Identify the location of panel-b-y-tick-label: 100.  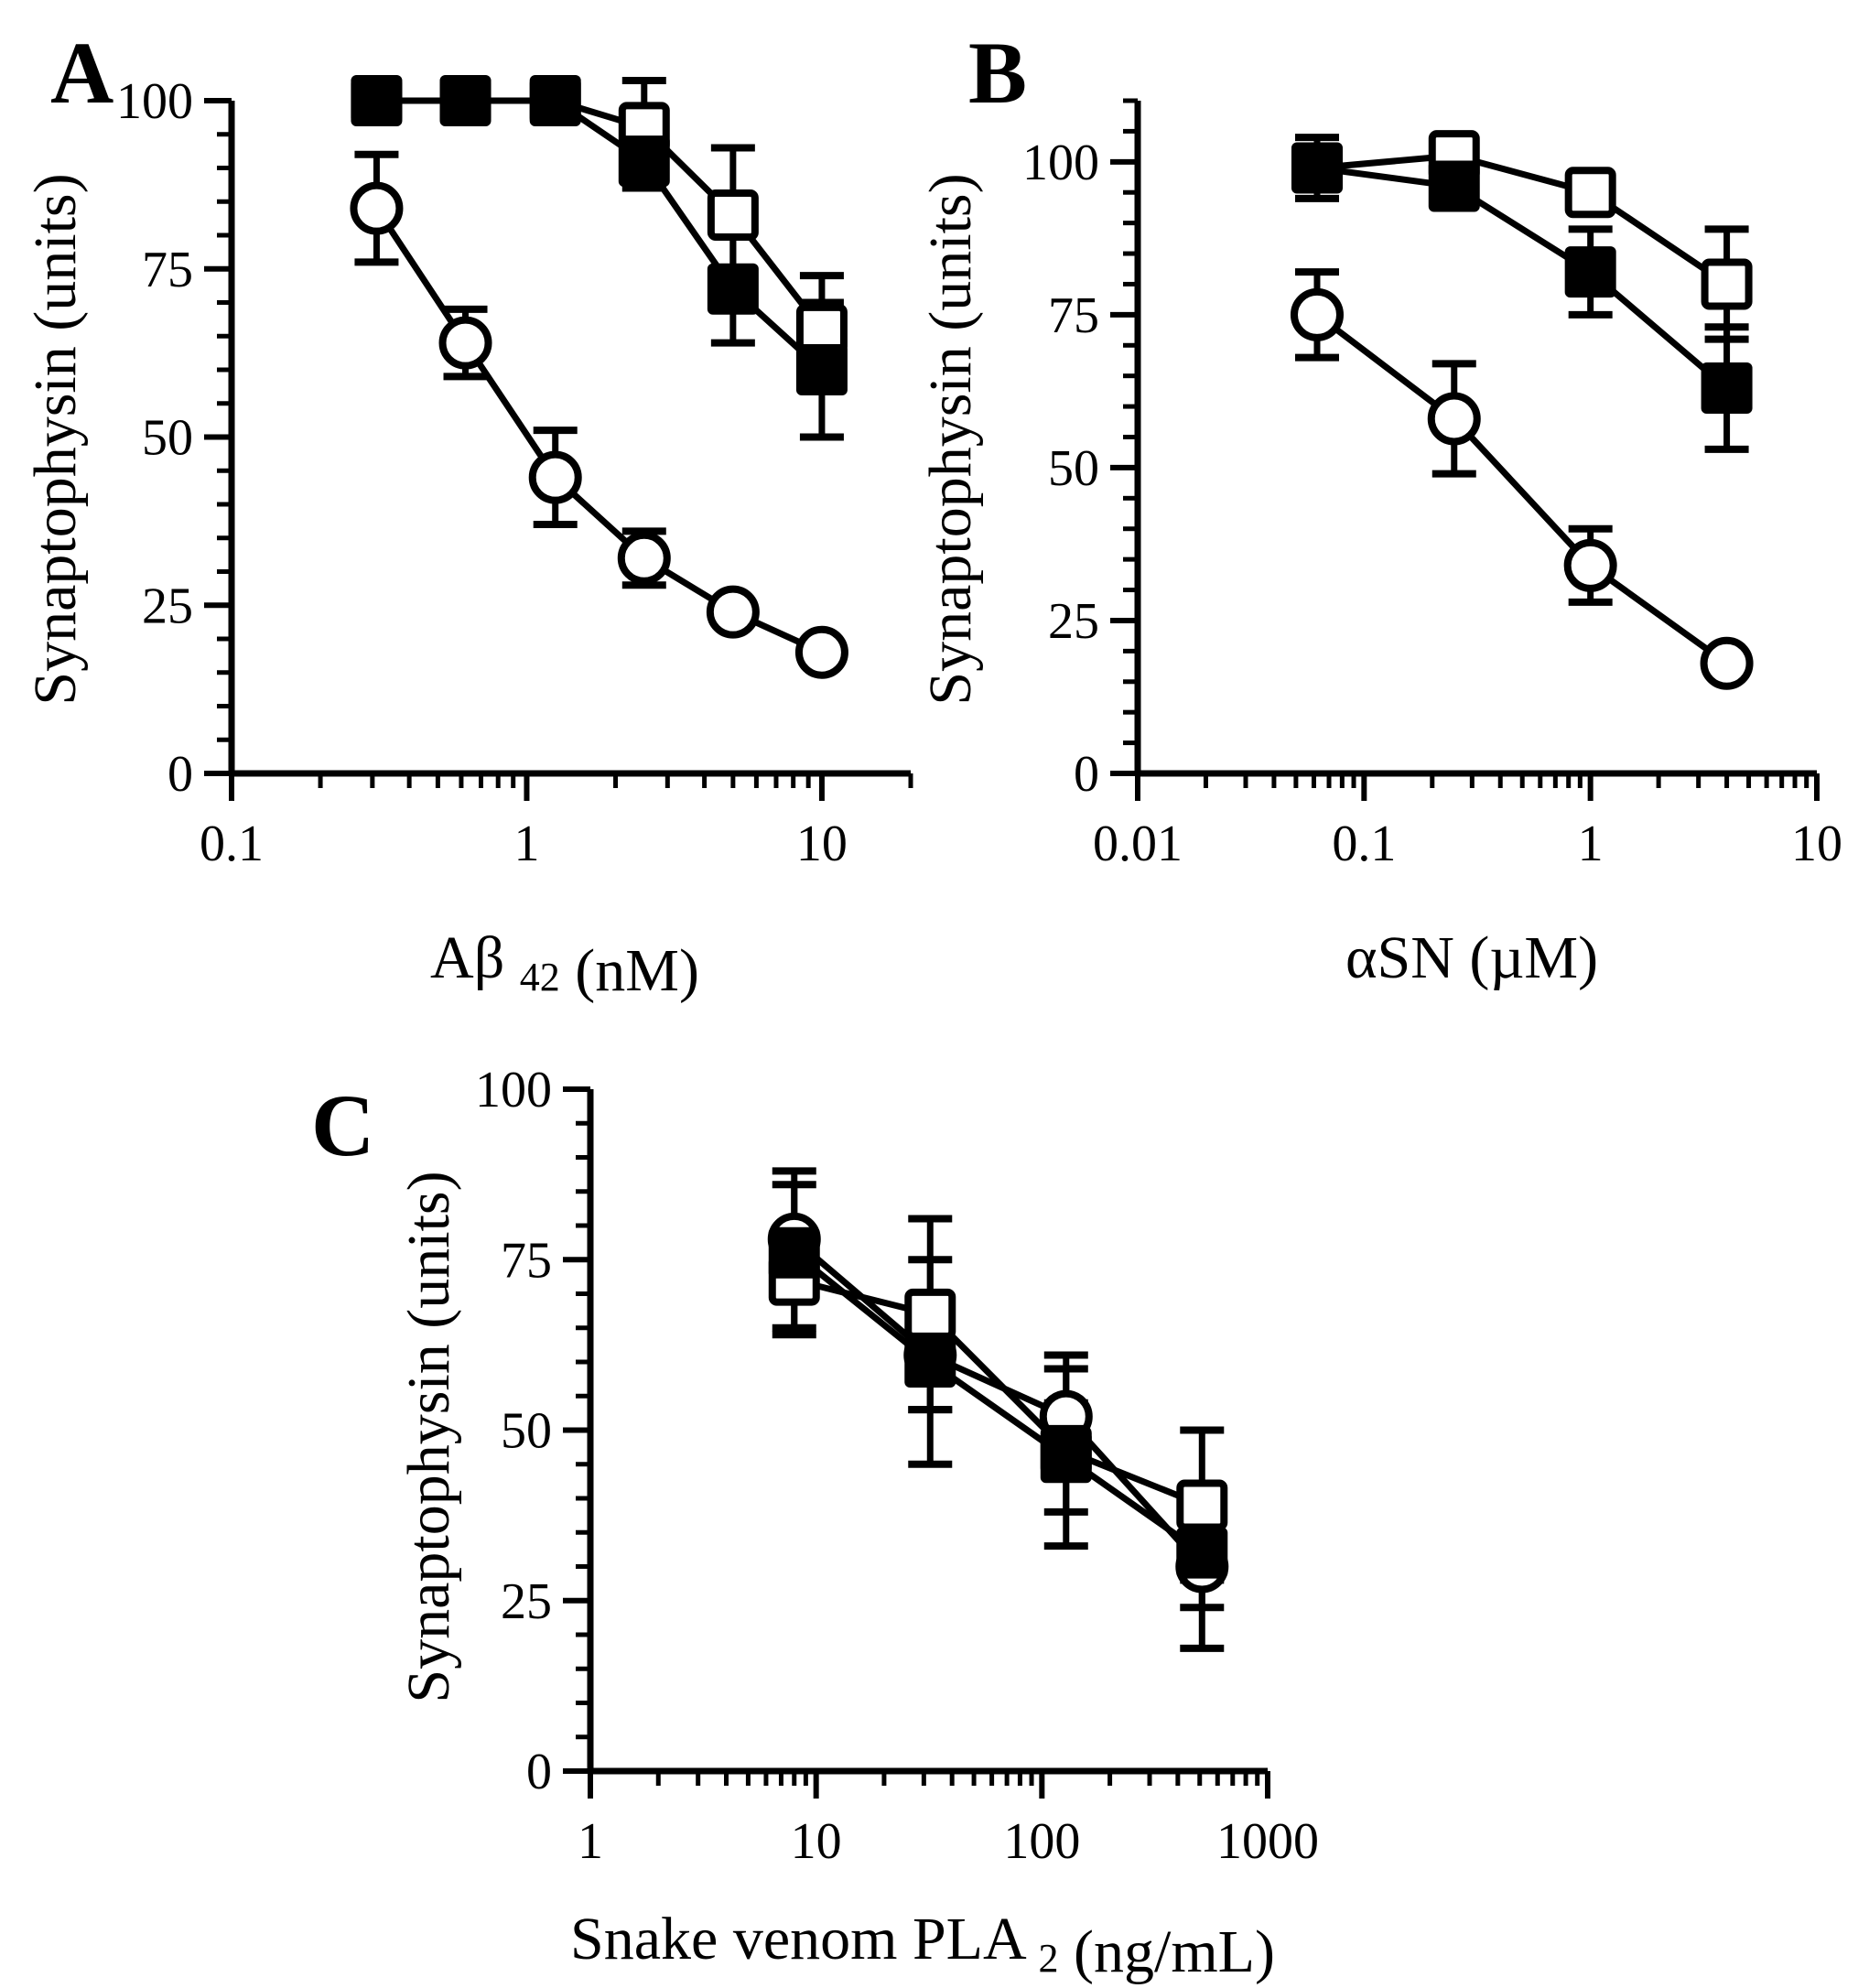
(1060, 163).